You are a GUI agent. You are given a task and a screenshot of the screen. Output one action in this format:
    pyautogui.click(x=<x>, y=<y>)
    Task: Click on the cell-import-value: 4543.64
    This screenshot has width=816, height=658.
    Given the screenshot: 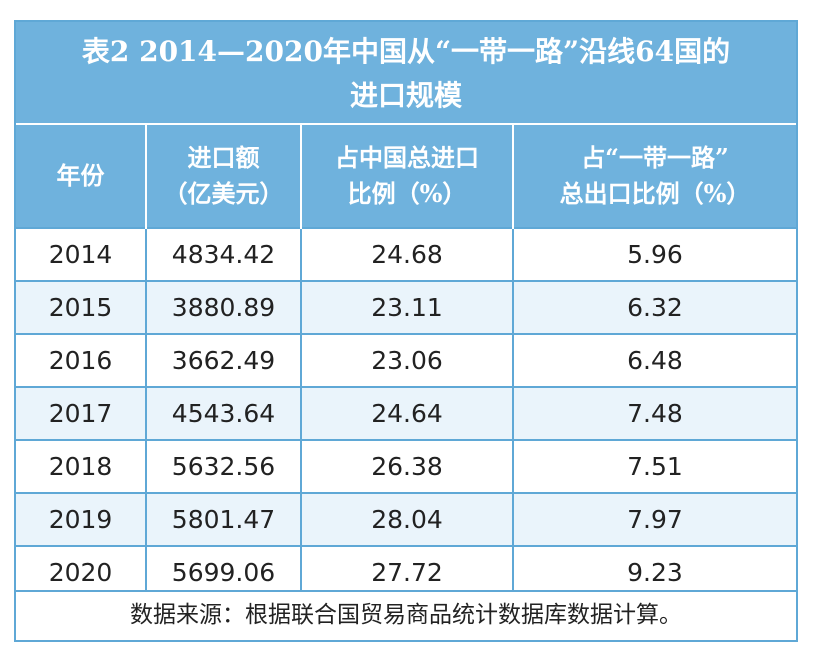 What is the action you would take?
    pyautogui.click(x=223, y=413)
    